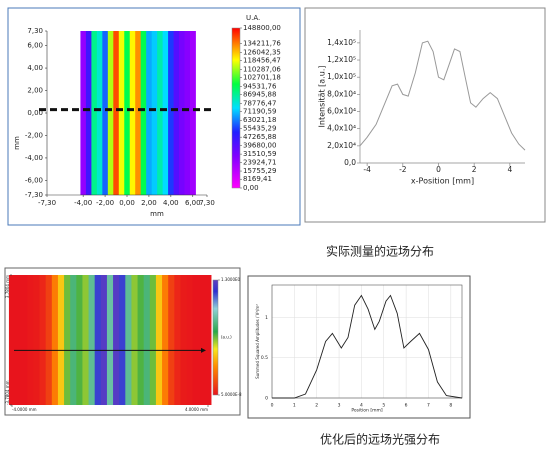  I want to click on panel, so click(359, 347).